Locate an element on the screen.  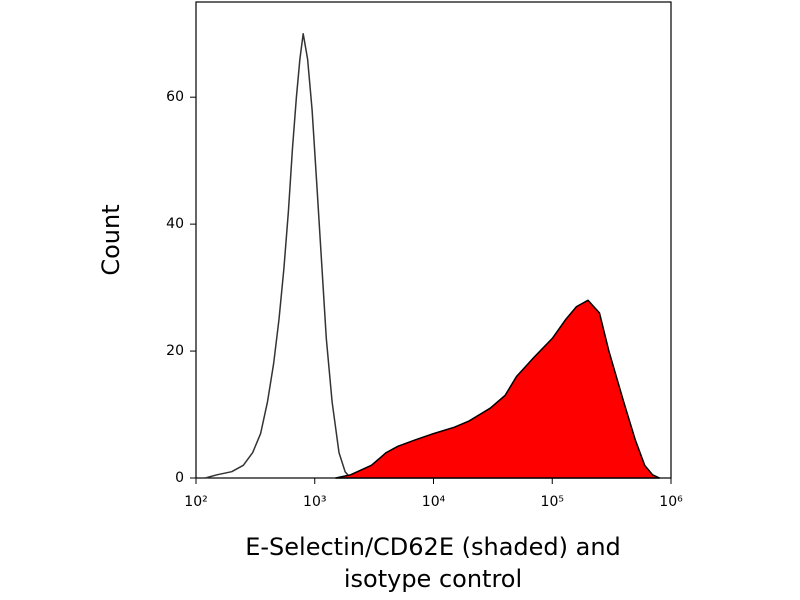
x-tick-label: 10⁵ is located at coordinates (552, 502).